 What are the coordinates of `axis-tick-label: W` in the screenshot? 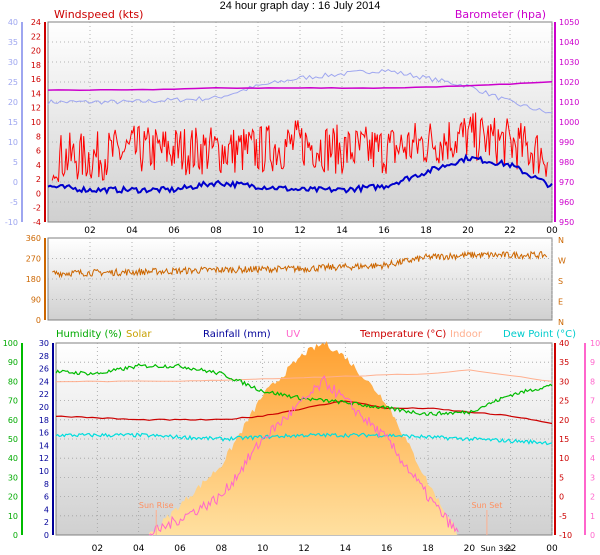 It's located at (562, 261).